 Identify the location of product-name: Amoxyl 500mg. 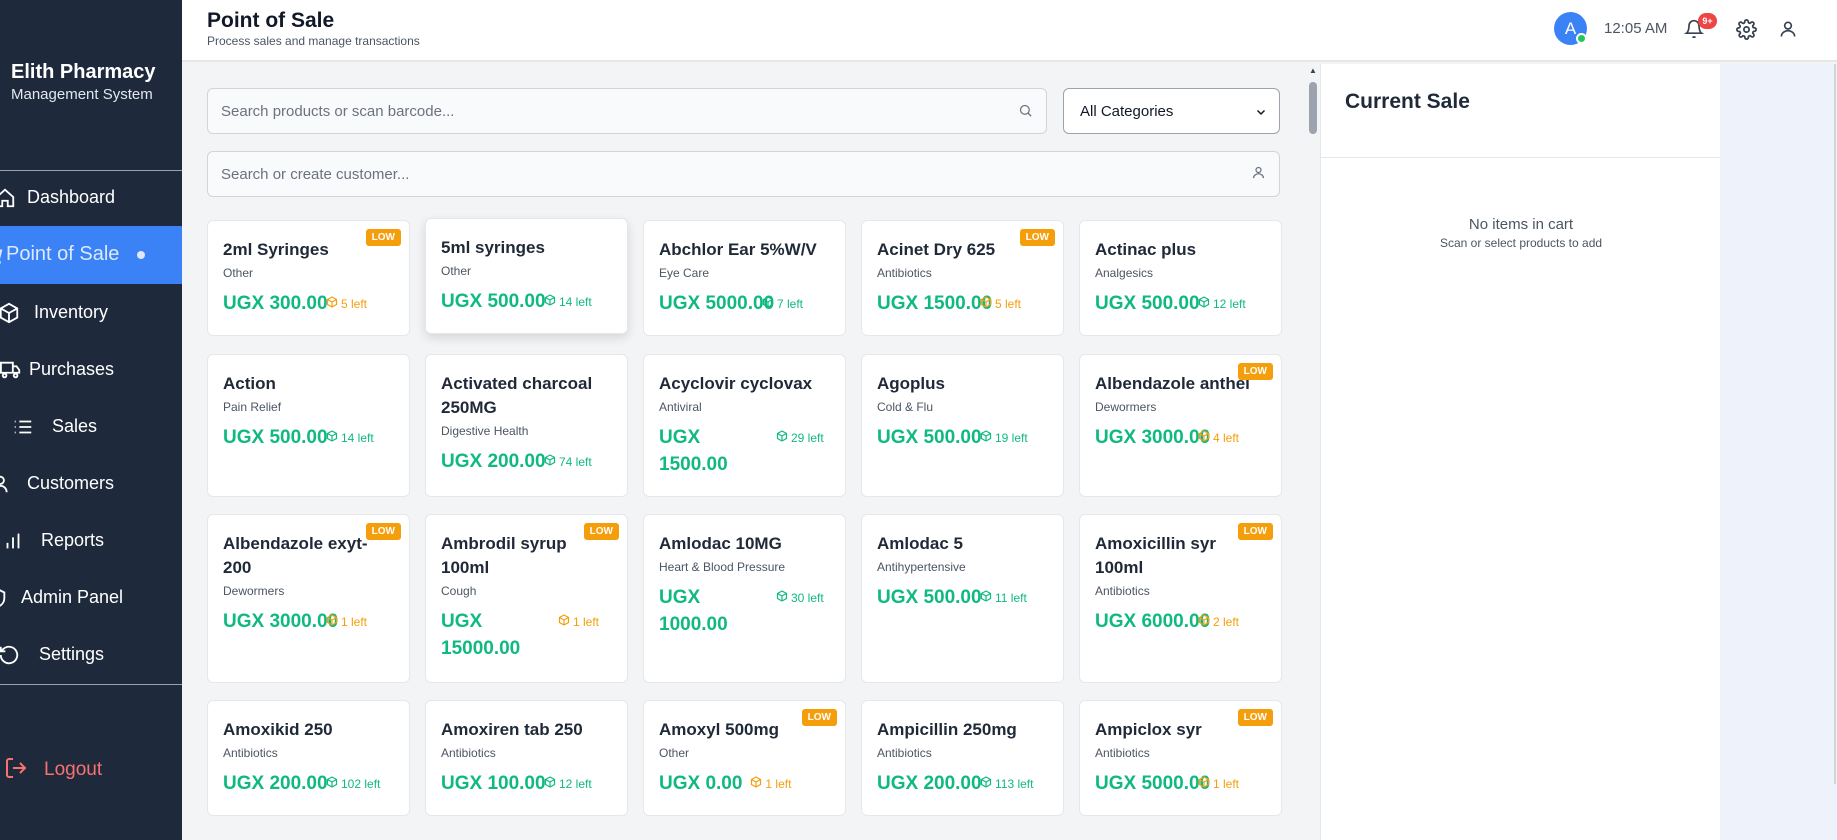
(719, 729).